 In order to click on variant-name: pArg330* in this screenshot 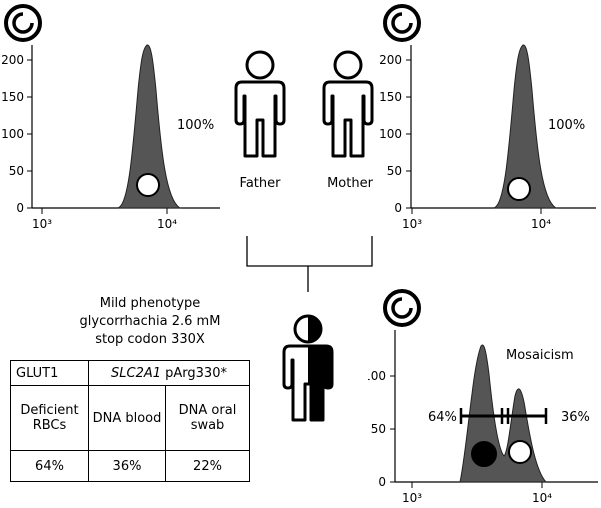, I will do `click(194, 373)`.